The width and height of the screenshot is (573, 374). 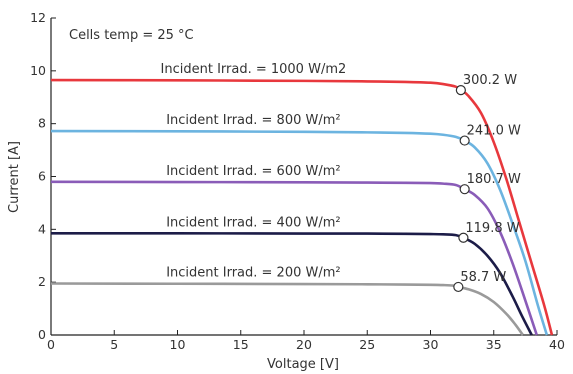 What do you see at coordinates (367, 344) in the screenshot?
I see `x-tick-label: 25` at bounding box center [367, 344].